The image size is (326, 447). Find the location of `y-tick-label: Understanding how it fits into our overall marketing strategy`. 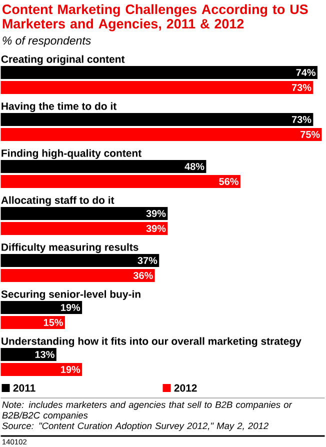

y-tick-label: Understanding how it fits into our overall marketing strategy is located at coordinates (152, 342).